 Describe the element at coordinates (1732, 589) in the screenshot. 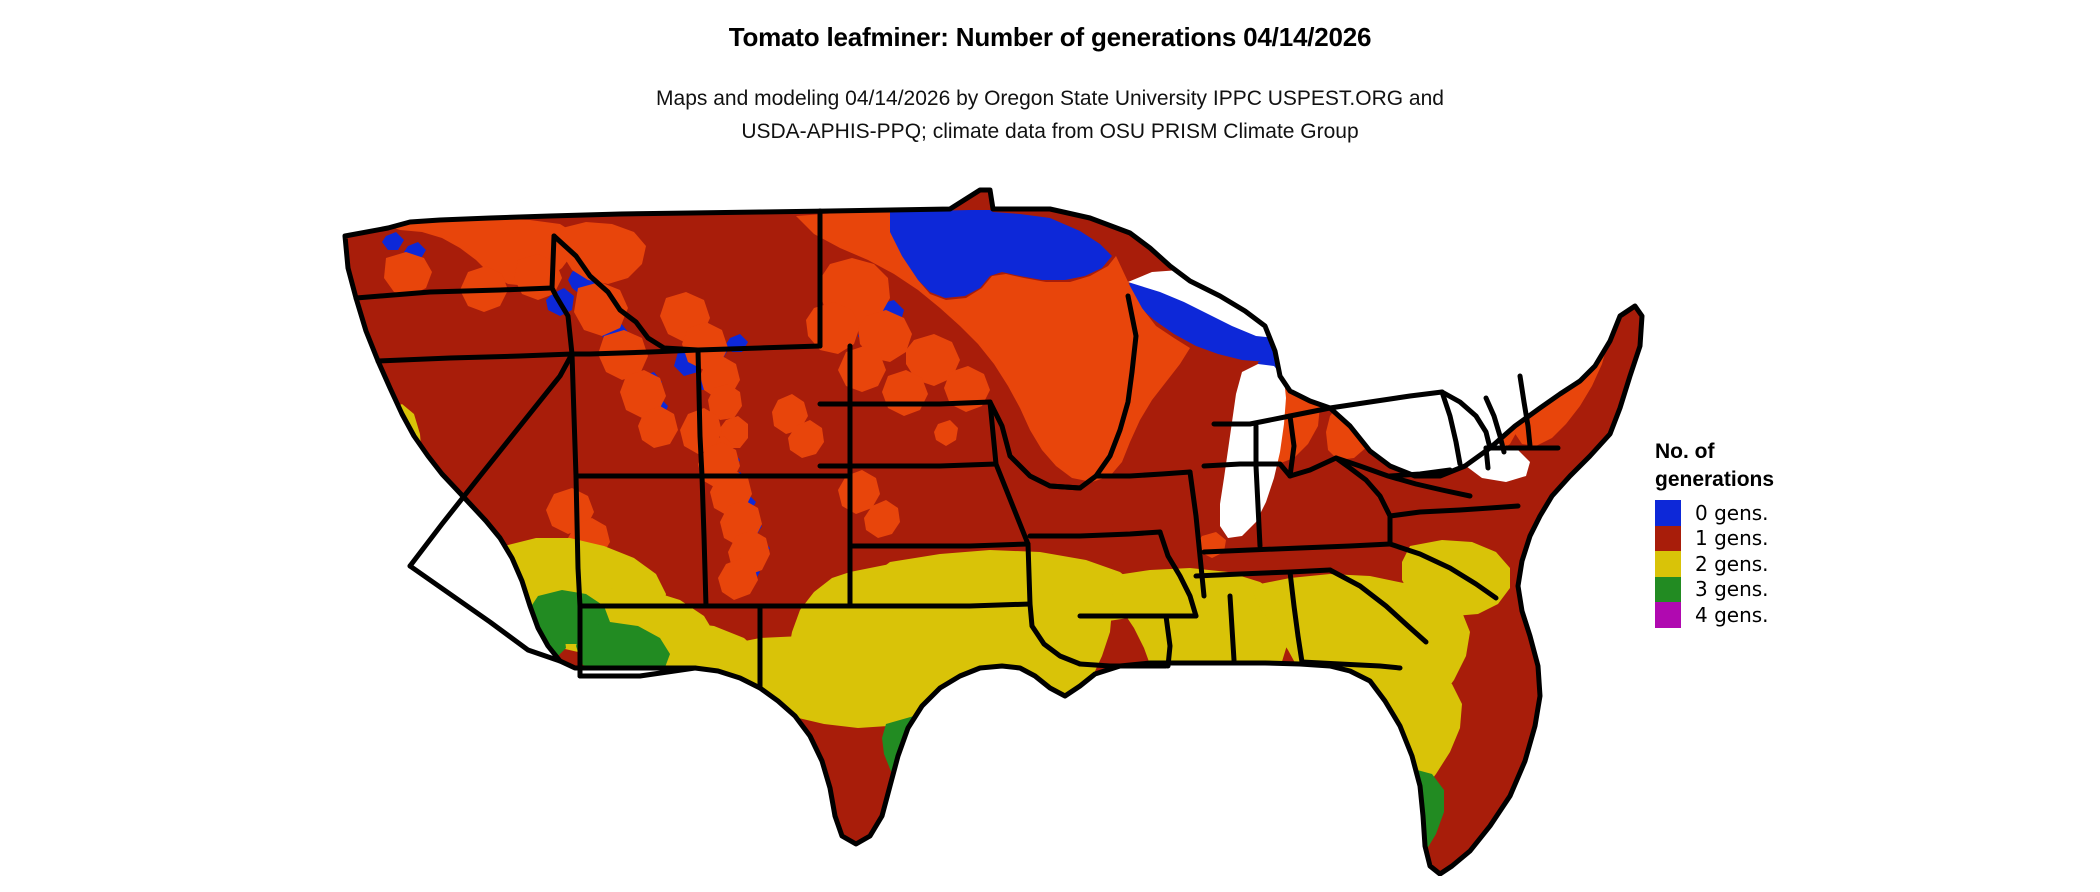

I see `legend-label-3-gens: 3 gens.` at that location.